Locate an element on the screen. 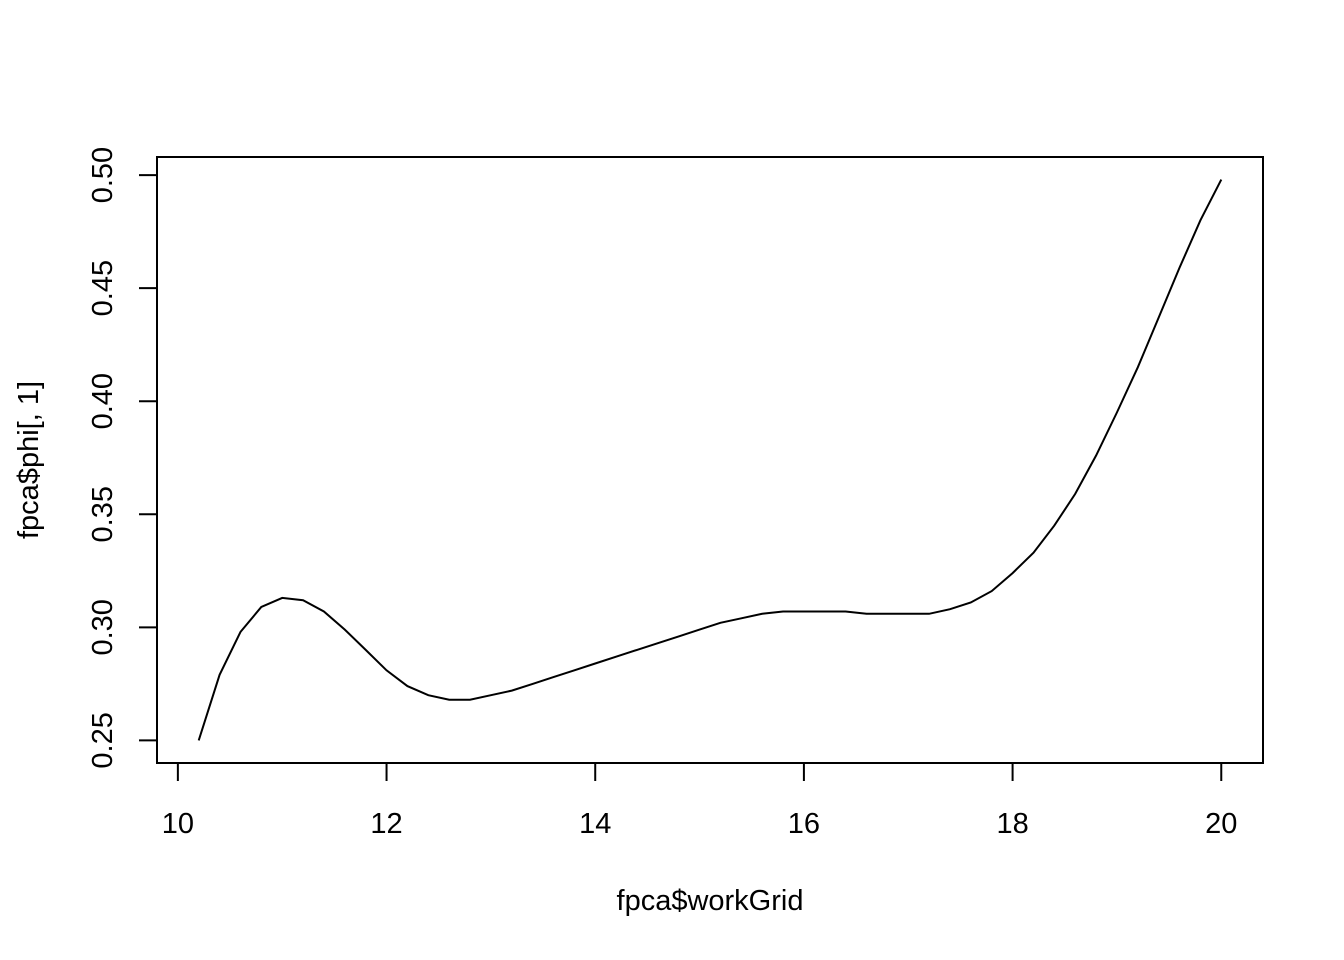  x-tick-label: 14 is located at coordinates (595, 824).